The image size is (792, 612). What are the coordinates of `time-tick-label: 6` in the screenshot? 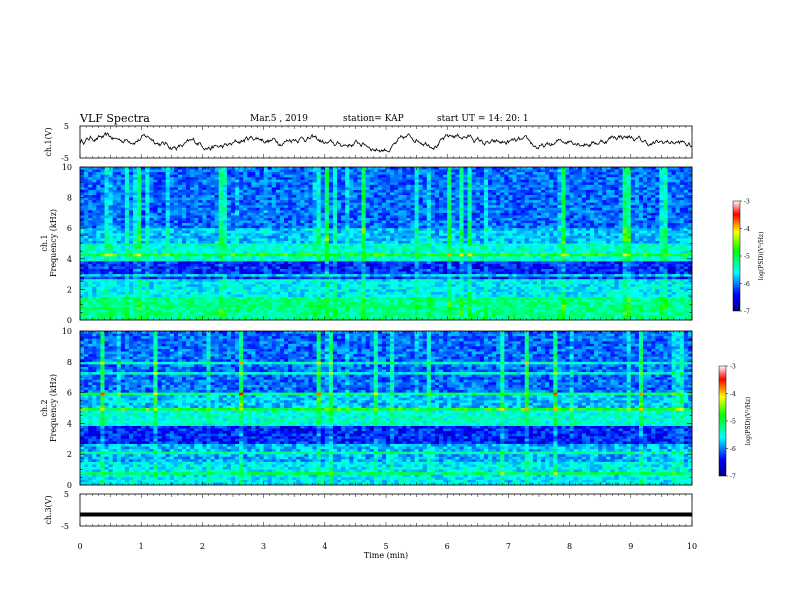 It's located at (447, 546).